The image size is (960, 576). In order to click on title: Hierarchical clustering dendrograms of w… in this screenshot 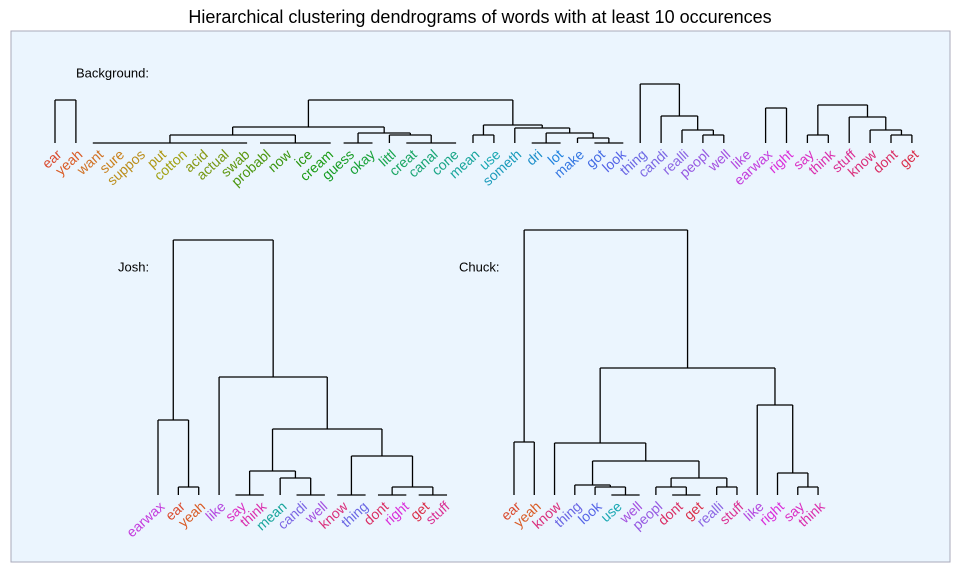, I will do `click(479, 17)`.